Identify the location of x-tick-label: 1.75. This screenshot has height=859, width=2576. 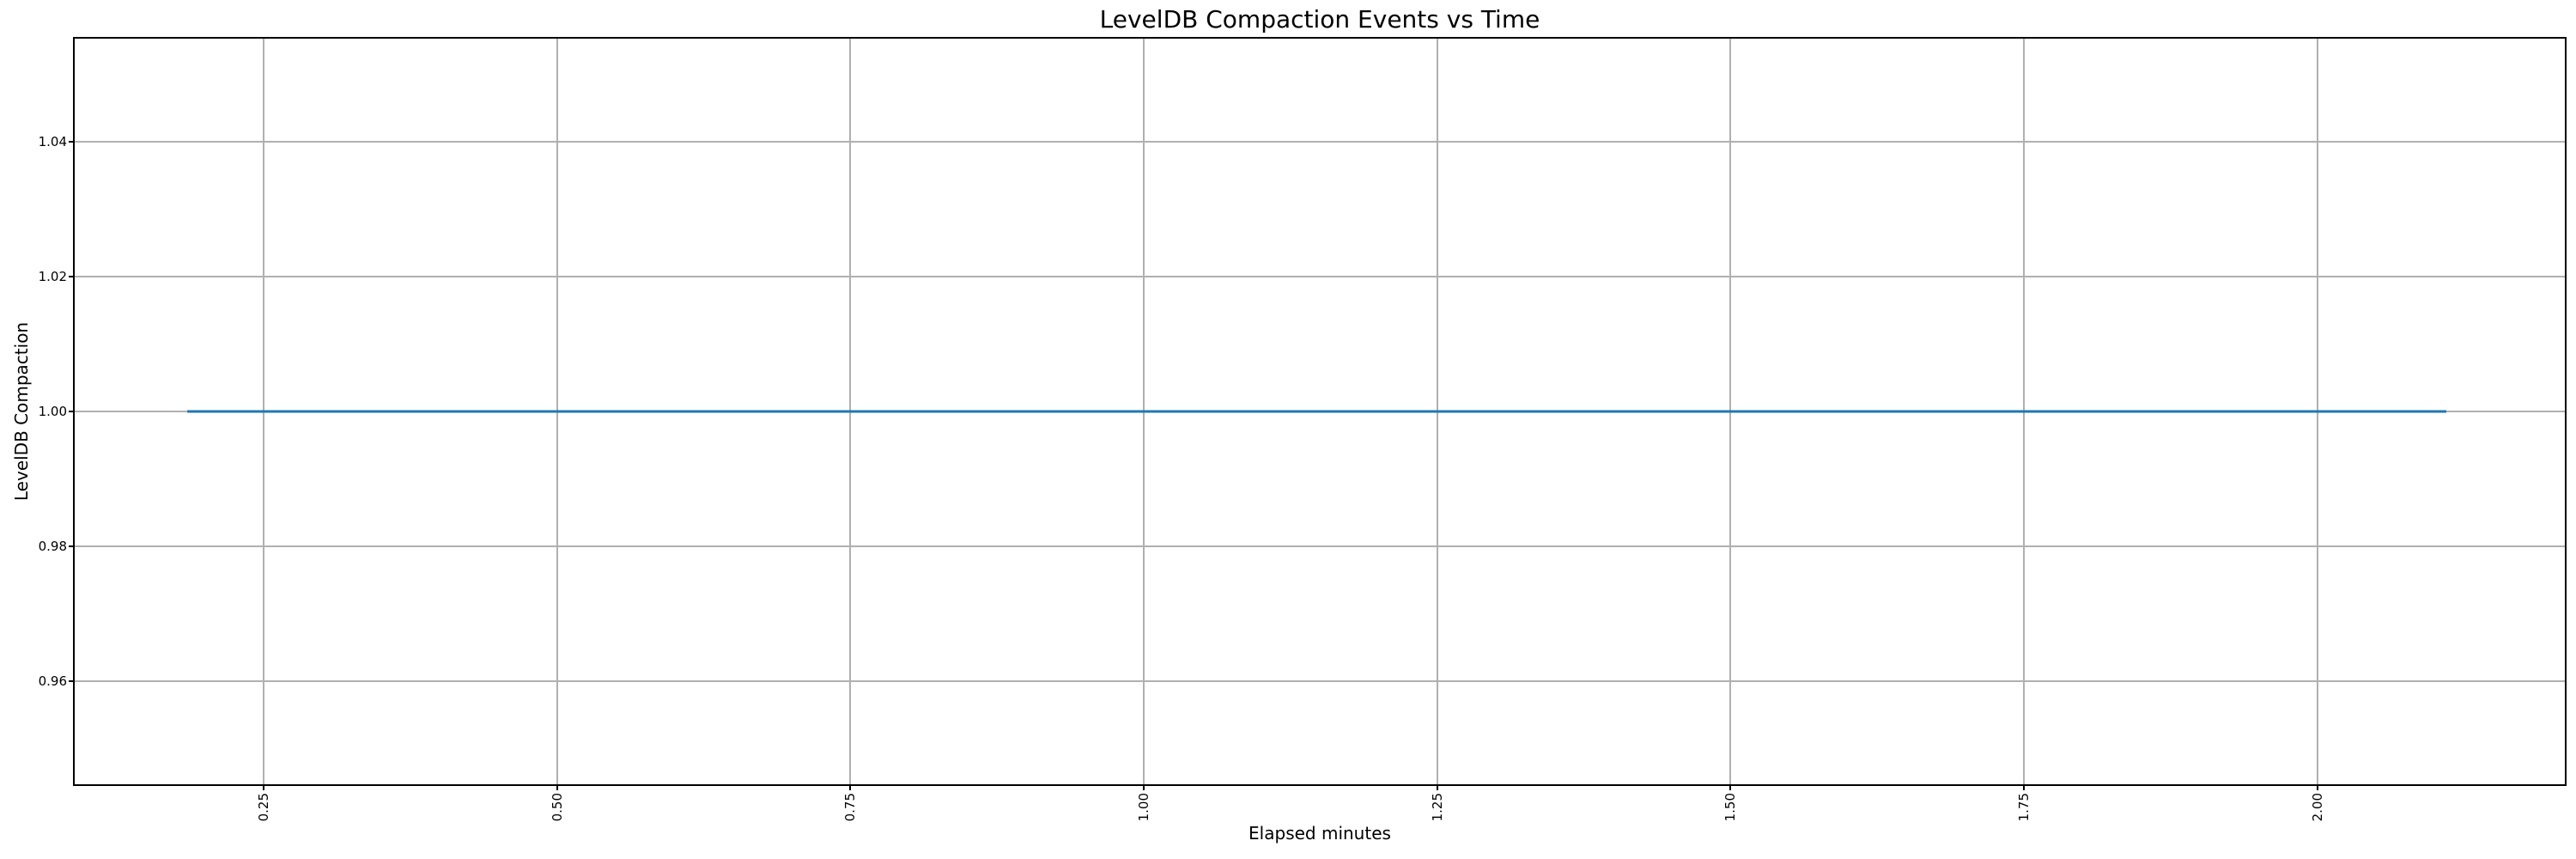
(2024, 808).